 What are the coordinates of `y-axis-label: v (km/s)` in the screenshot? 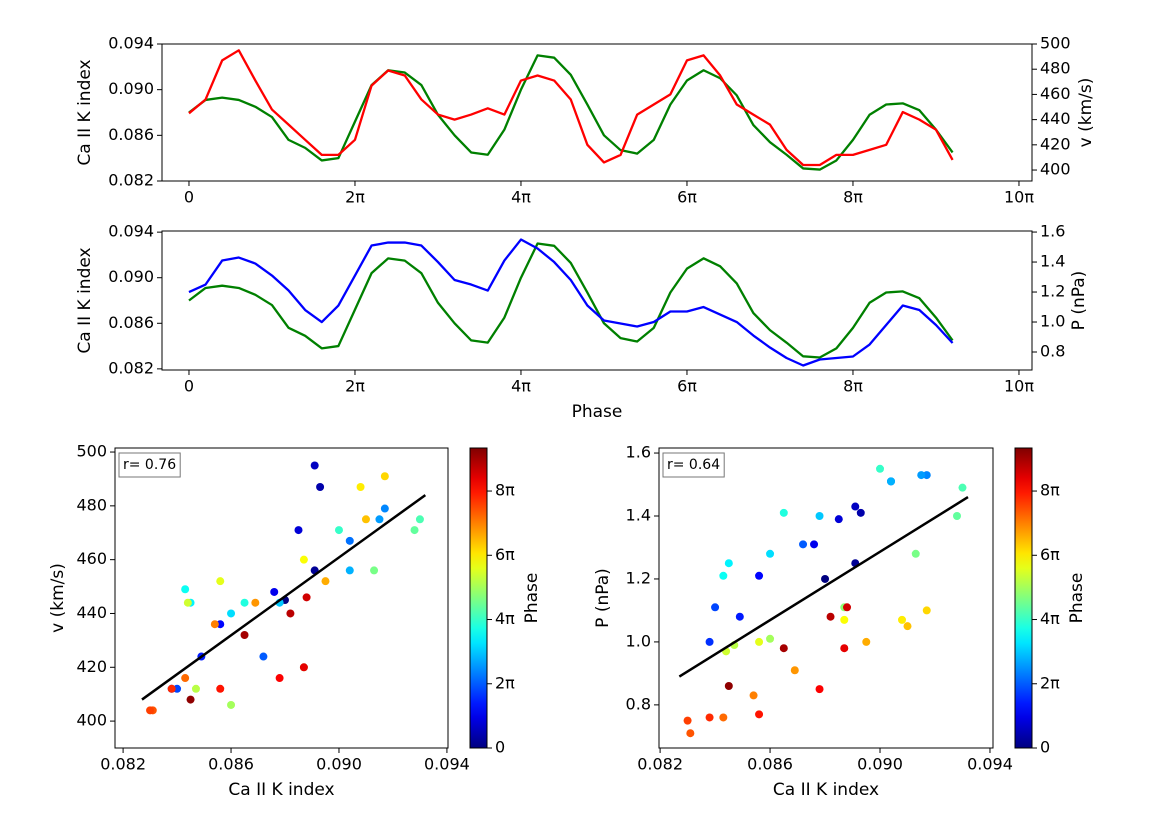 It's located at (58, 598).